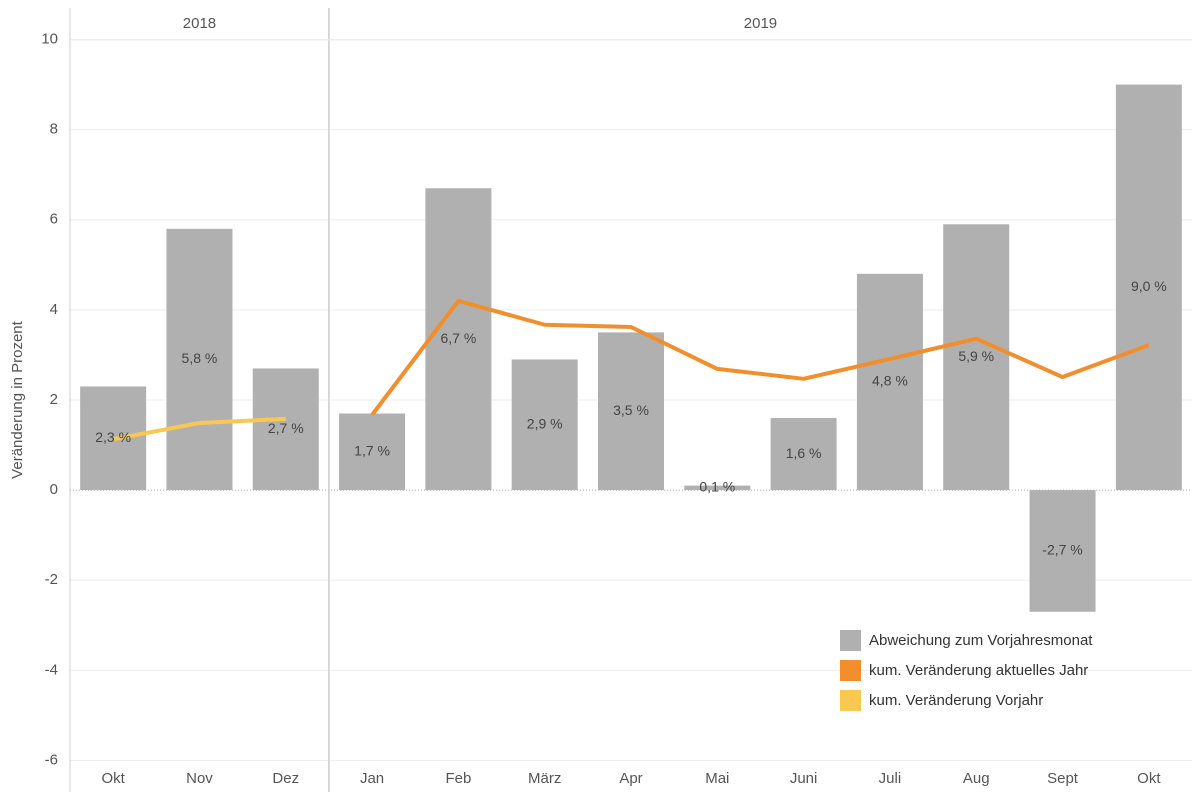  What do you see at coordinates (113, 437) in the screenshot?
I see `data-label: 2,3 %` at bounding box center [113, 437].